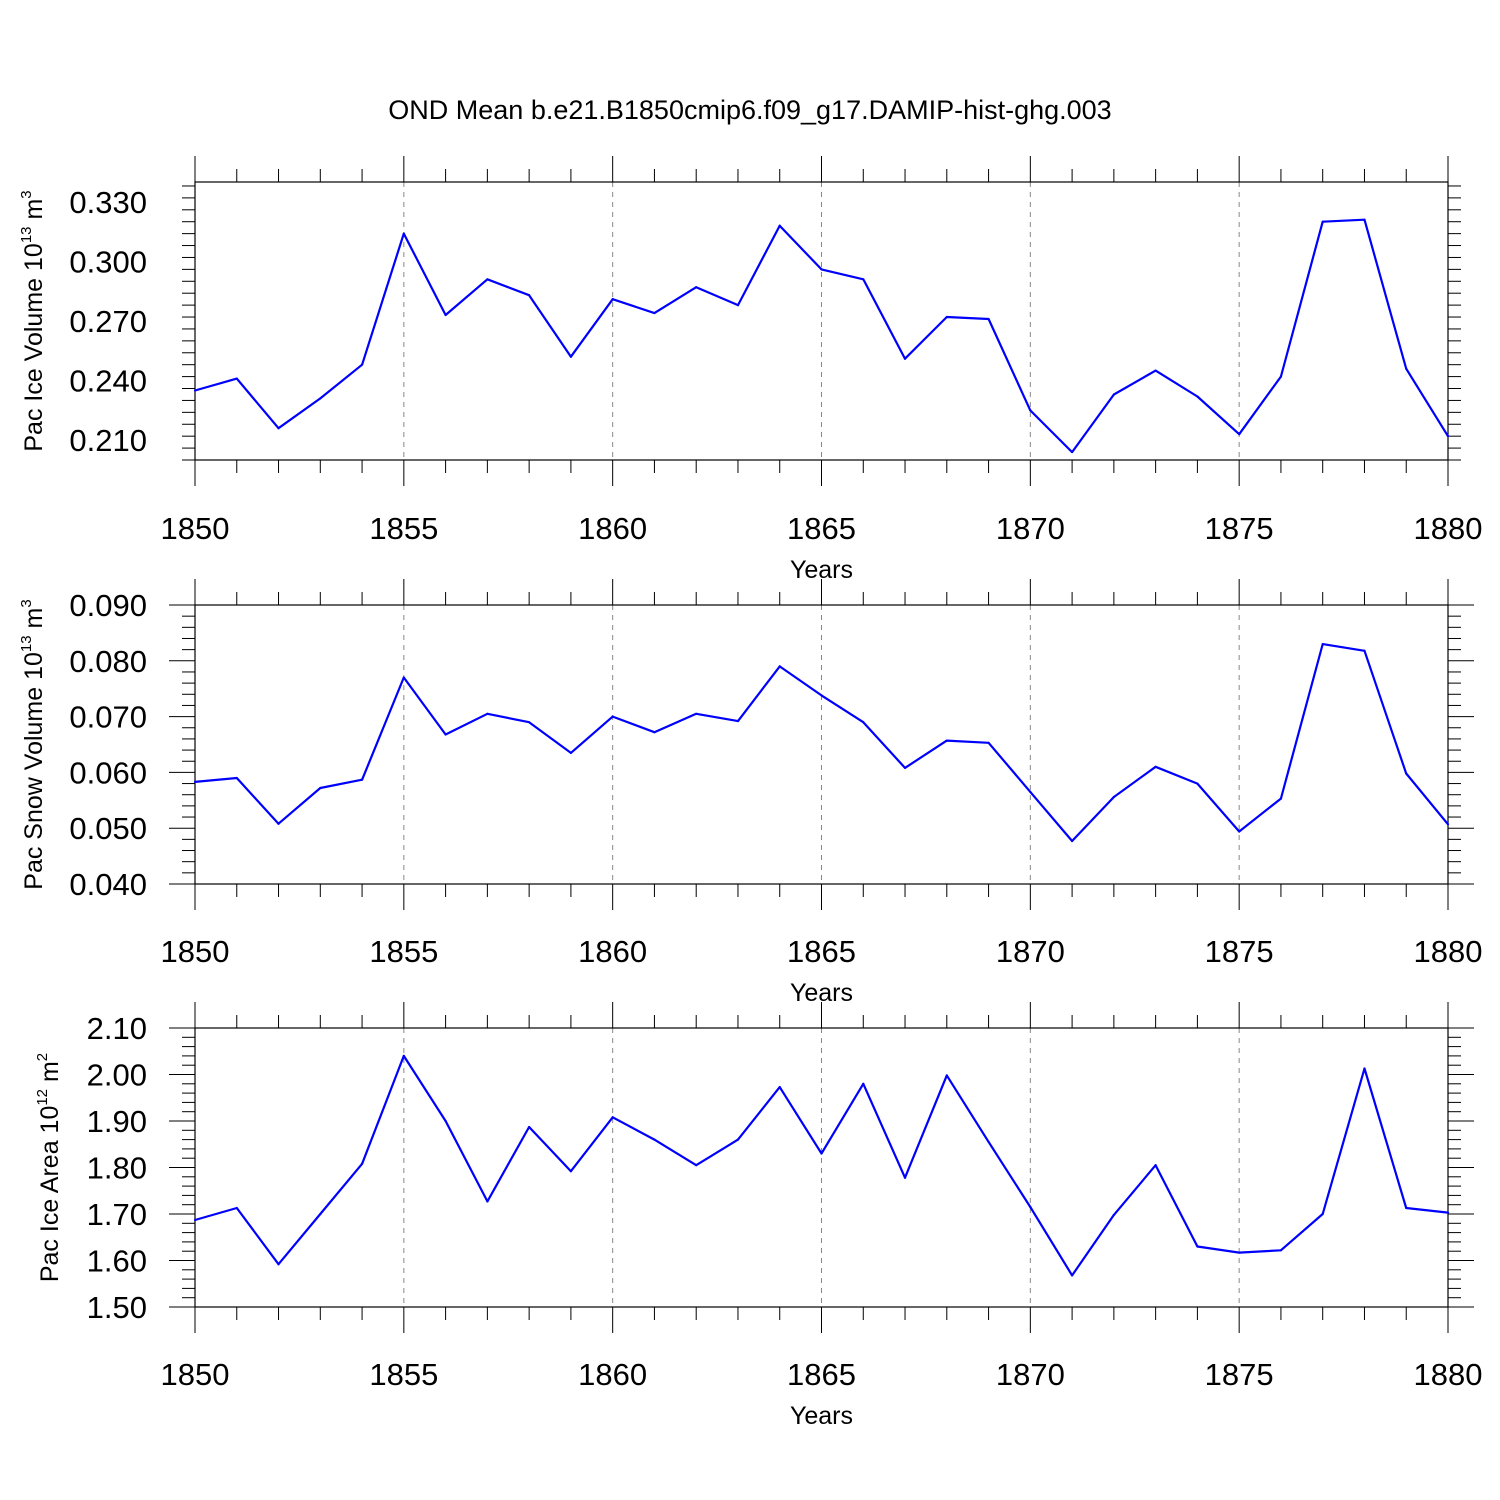  Describe the element at coordinates (42, 1097) in the screenshot. I see `y-axis-title-superscript: 12` at that location.